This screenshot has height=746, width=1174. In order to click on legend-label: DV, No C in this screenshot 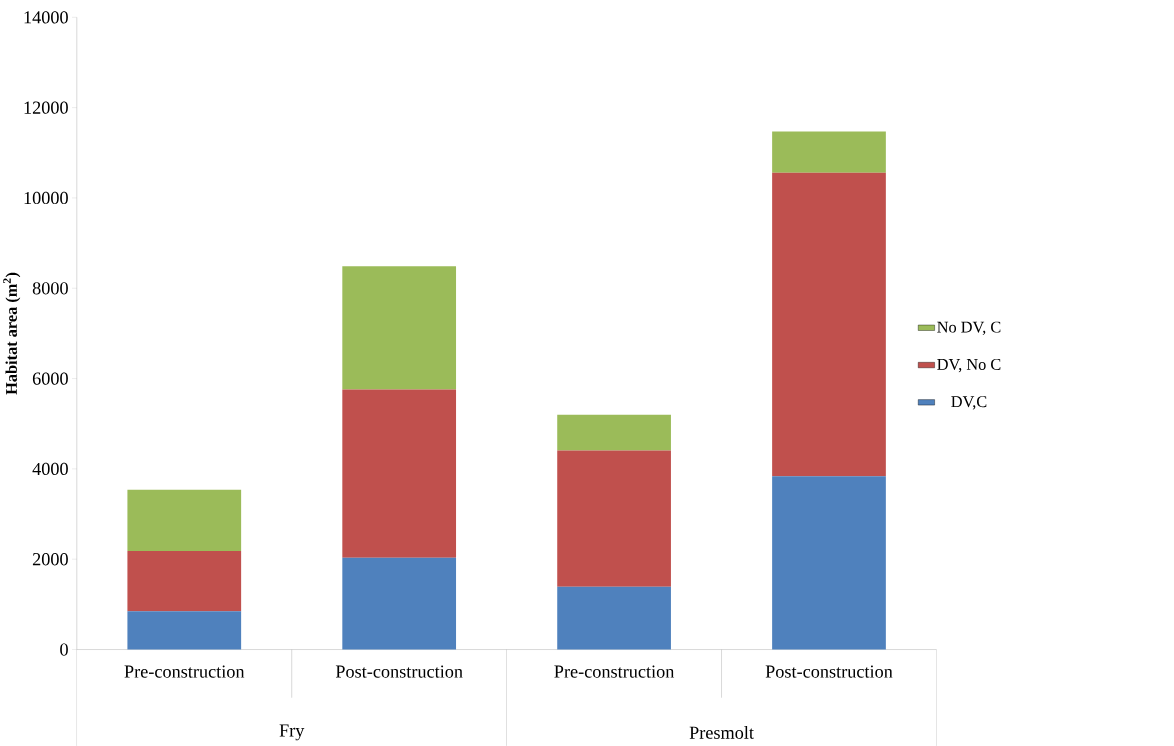, I will do `click(969, 365)`.